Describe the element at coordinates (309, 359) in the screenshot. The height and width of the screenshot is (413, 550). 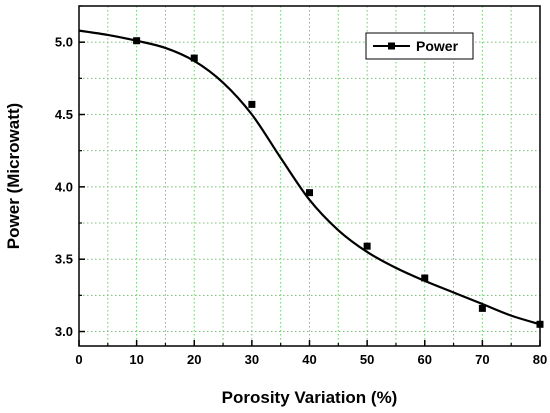
I see `x-tick-label: 40` at that location.